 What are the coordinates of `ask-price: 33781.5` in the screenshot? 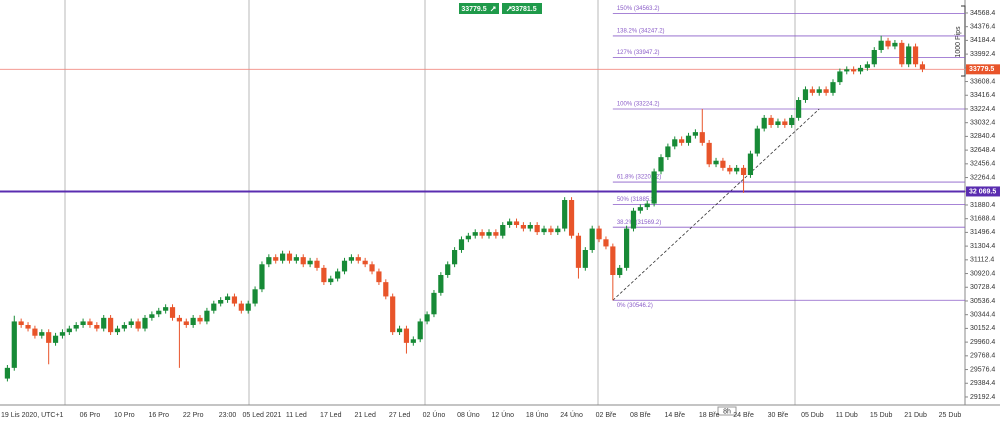 It's located at (523, 9).